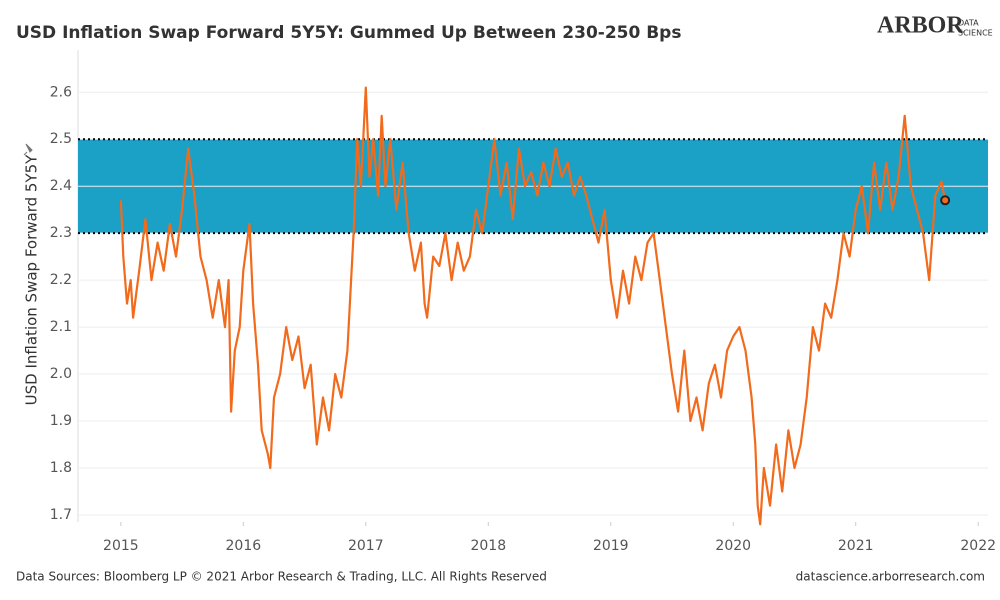 The height and width of the screenshot is (600, 1000). Describe the element at coordinates (920, 26) in the screenshot. I see `logo-name: ARBOR` at that location.